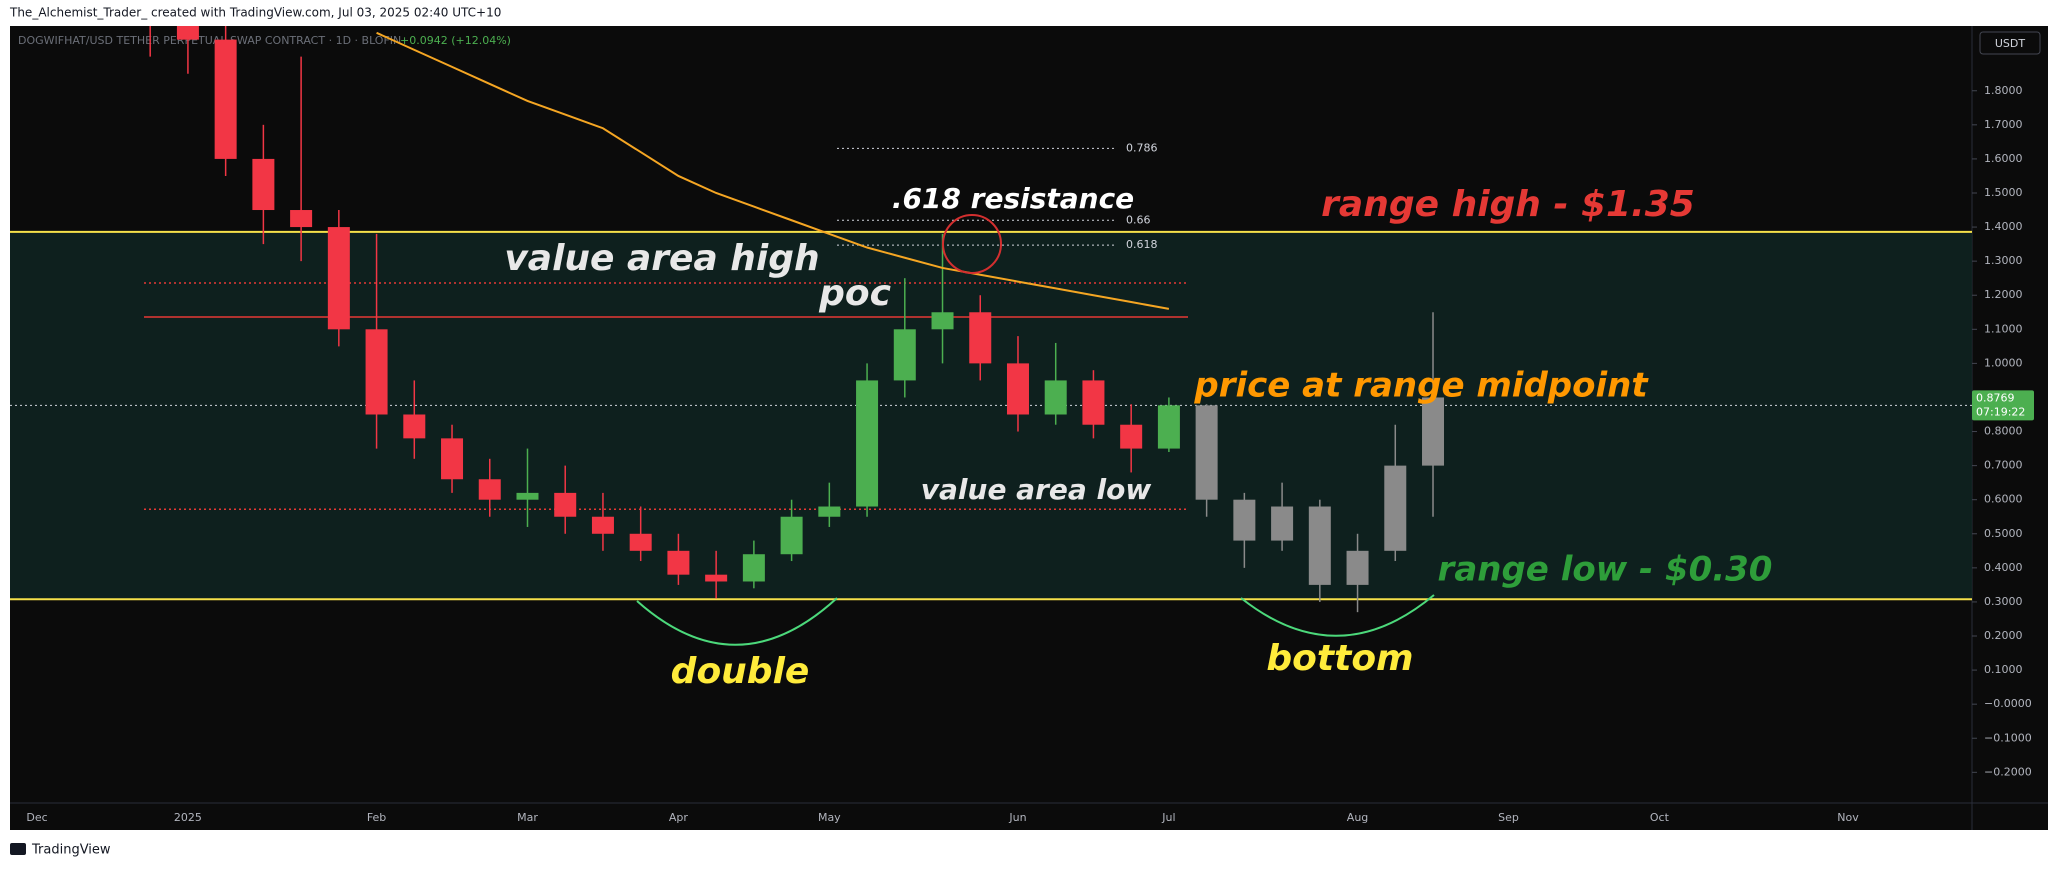 Image resolution: width=2048 pixels, height=873 pixels. I want to click on annotation: range low - $0.30, so click(1605, 570).